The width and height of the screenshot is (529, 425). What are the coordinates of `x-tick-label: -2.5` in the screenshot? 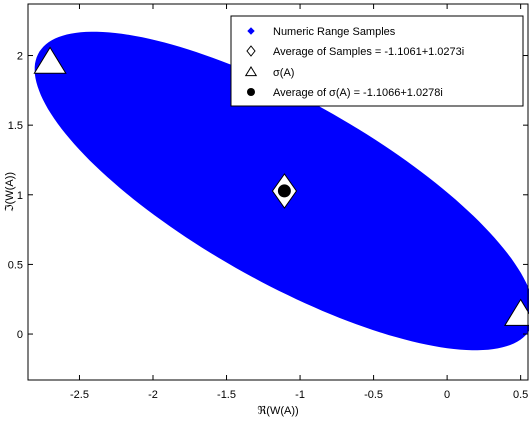 It's located at (79, 395).